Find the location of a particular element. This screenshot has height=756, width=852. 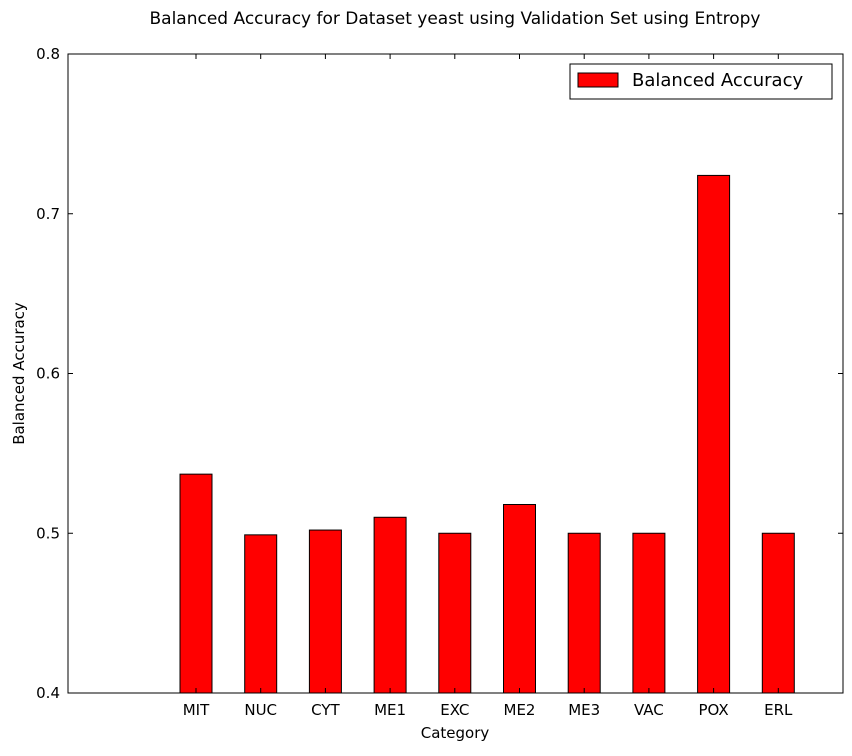

y-tick-label: 0.5 is located at coordinates (48, 533).